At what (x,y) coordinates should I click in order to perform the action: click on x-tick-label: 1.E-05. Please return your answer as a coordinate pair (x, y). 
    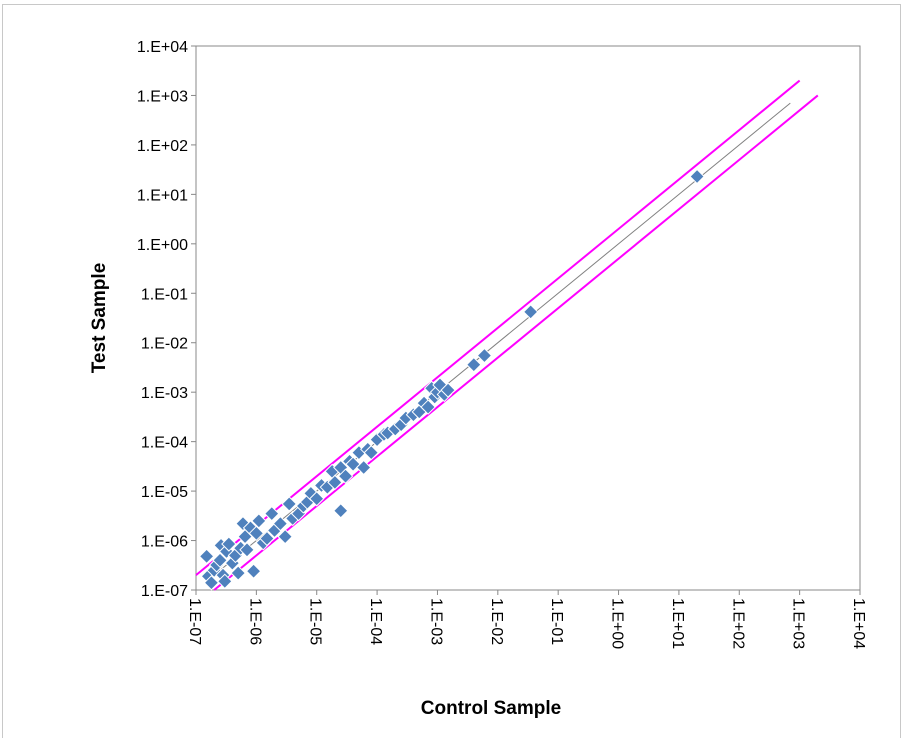
    Looking at the image, I should click on (315, 621).